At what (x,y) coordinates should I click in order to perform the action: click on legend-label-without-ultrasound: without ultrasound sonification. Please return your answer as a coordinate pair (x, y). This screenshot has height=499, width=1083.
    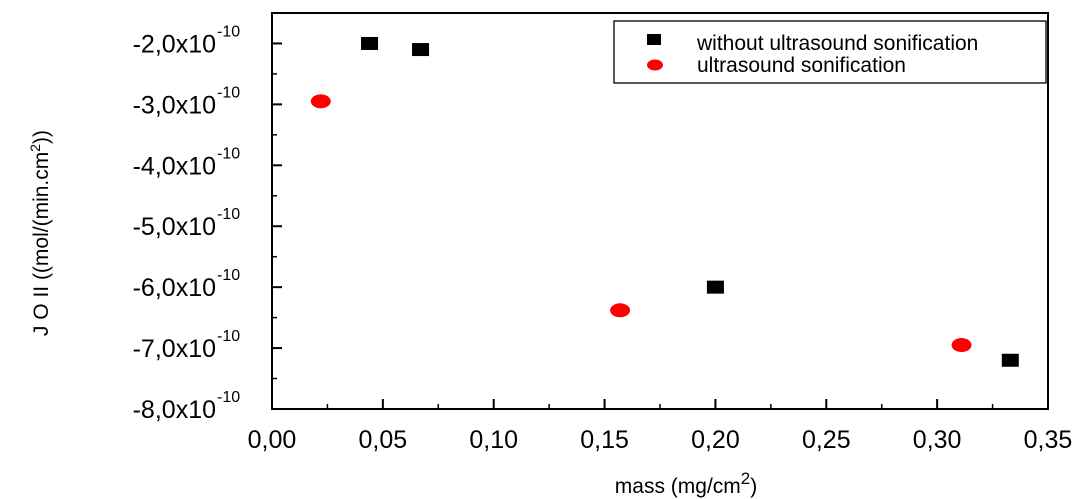
    Looking at the image, I should click on (837, 43).